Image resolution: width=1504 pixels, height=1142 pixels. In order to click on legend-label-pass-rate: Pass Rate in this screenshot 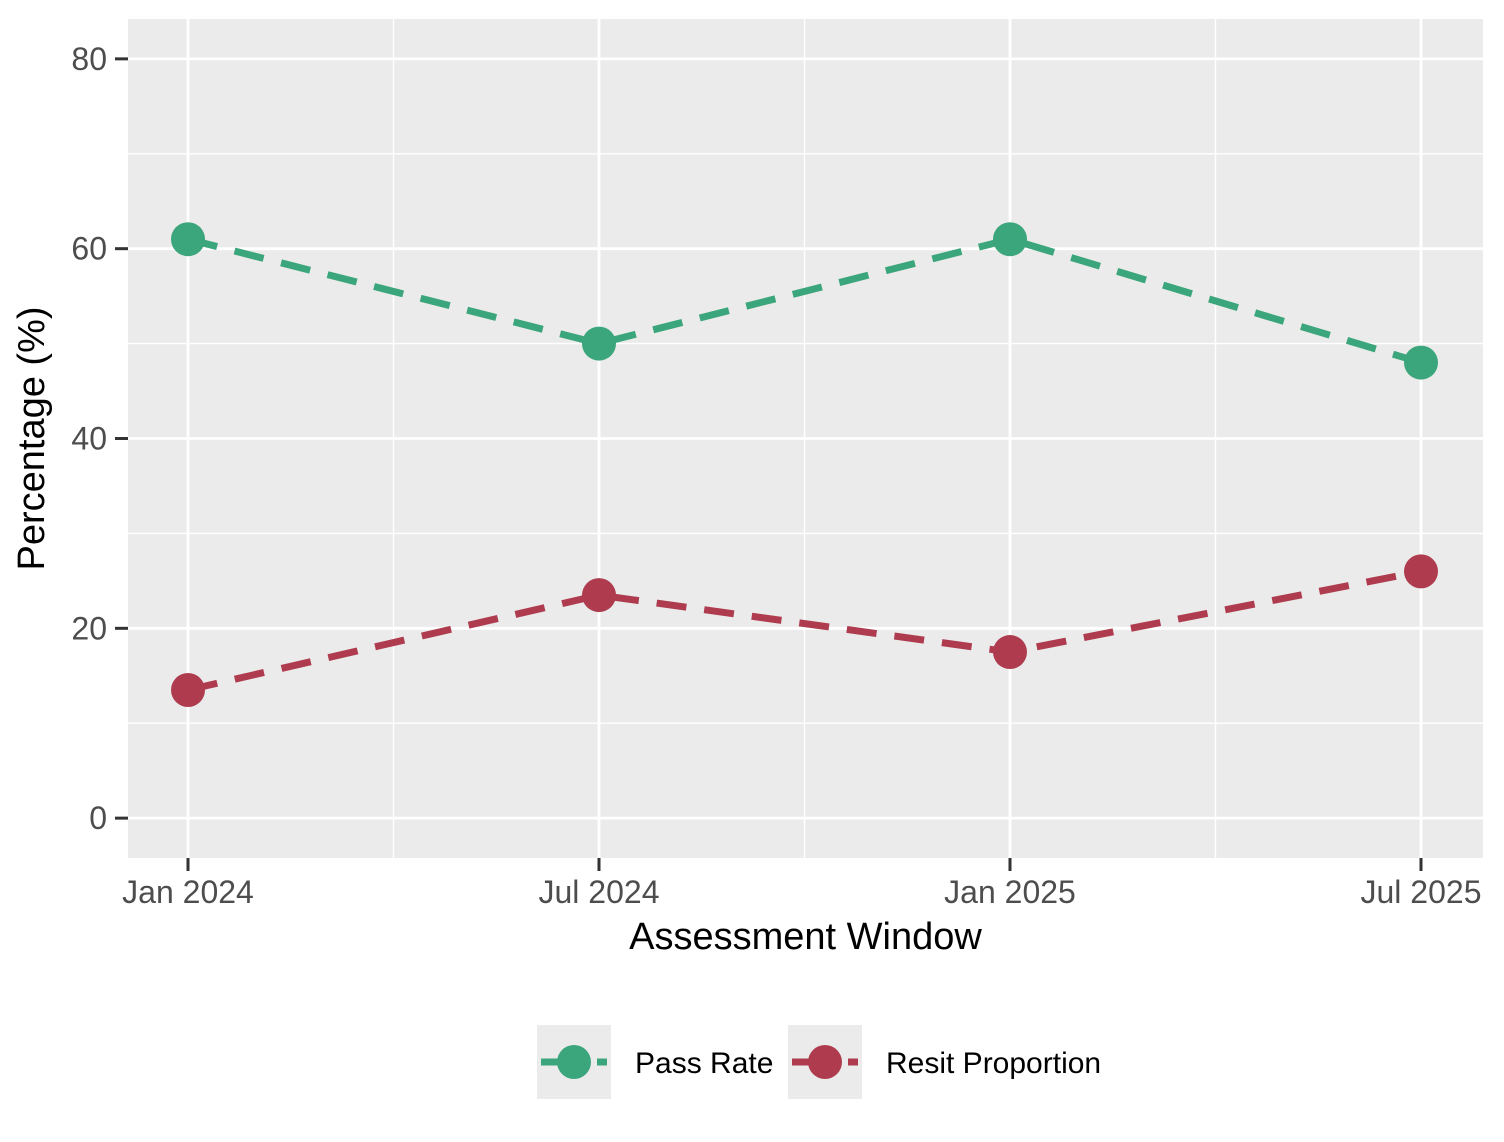, I will do `click(704, 1063)`.